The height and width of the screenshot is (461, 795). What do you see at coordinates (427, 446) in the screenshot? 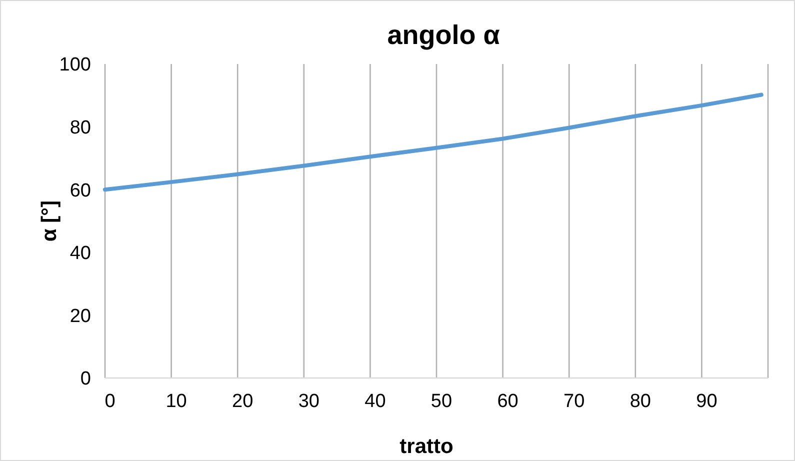
I see `x-axis-title: tratto` at bounding box center [427, 446].